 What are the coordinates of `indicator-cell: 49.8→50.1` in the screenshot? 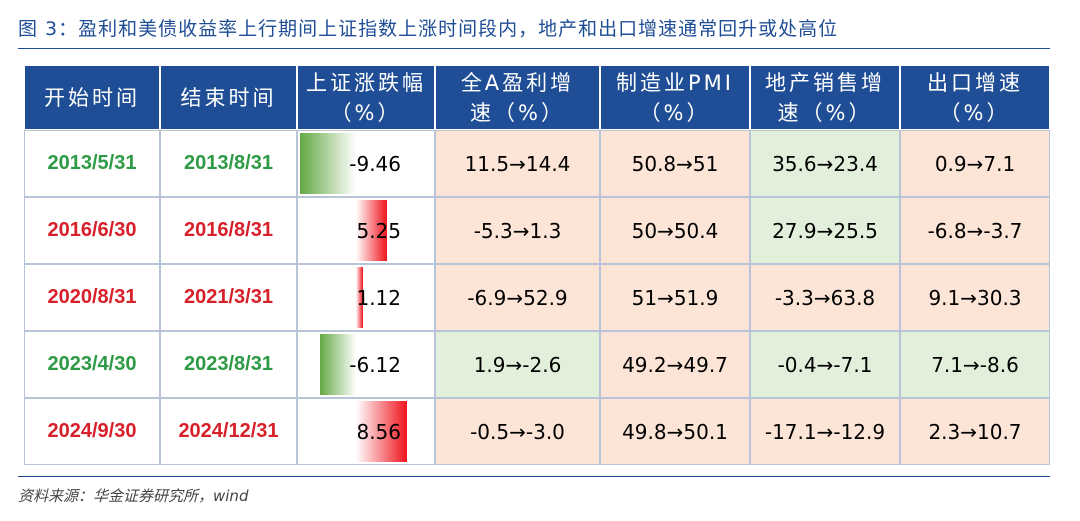 It's located at (675, 431).